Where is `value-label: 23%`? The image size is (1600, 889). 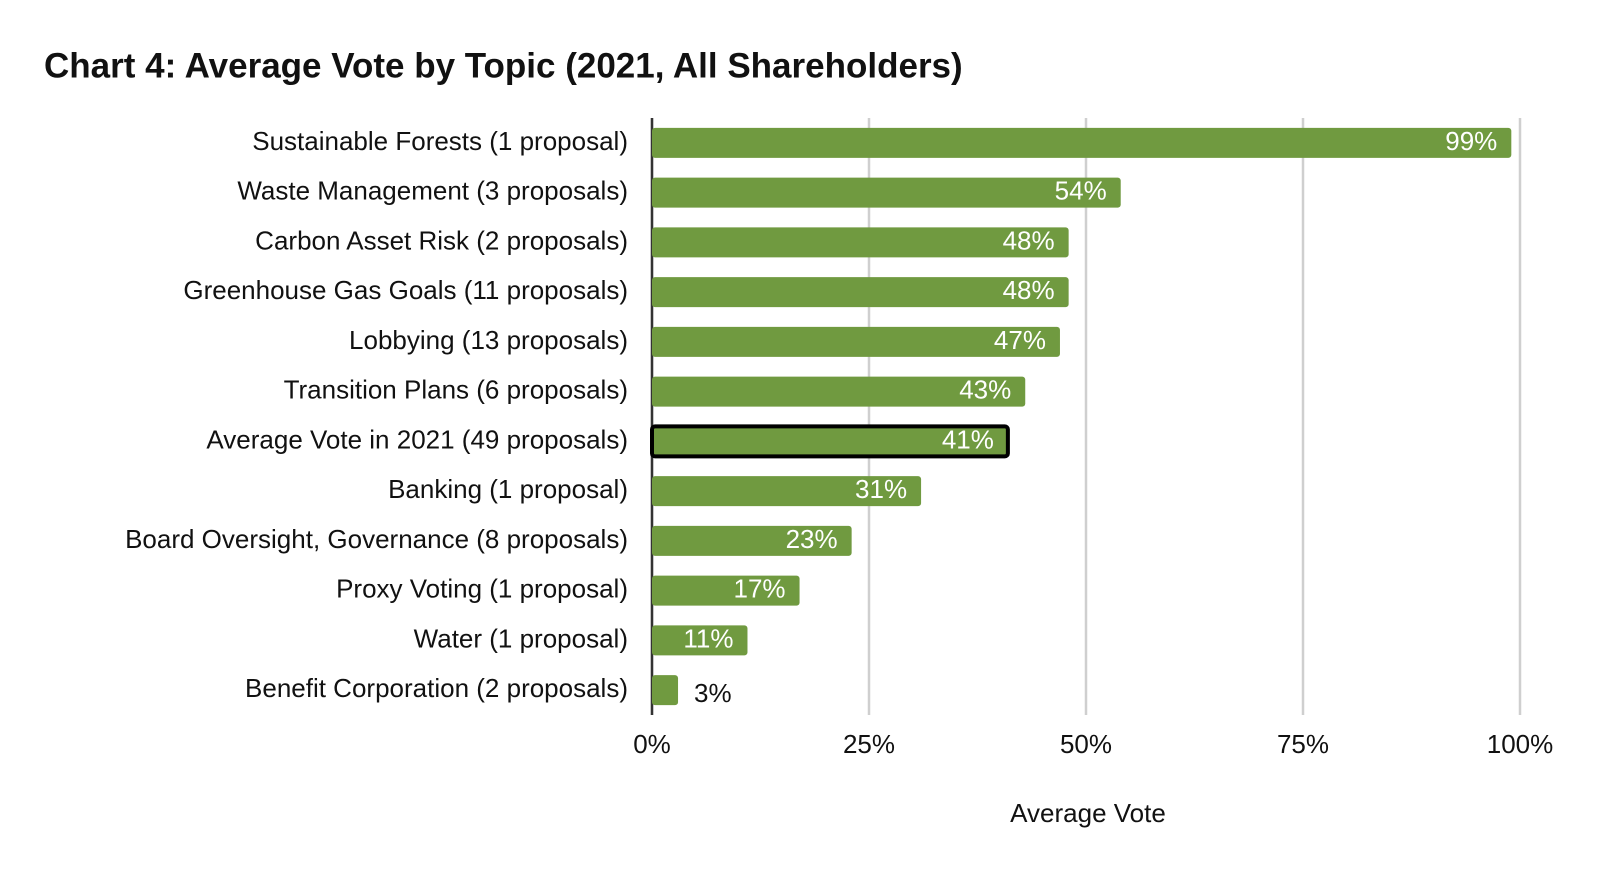
value-label: 23% is located at coordinates (812, 539).